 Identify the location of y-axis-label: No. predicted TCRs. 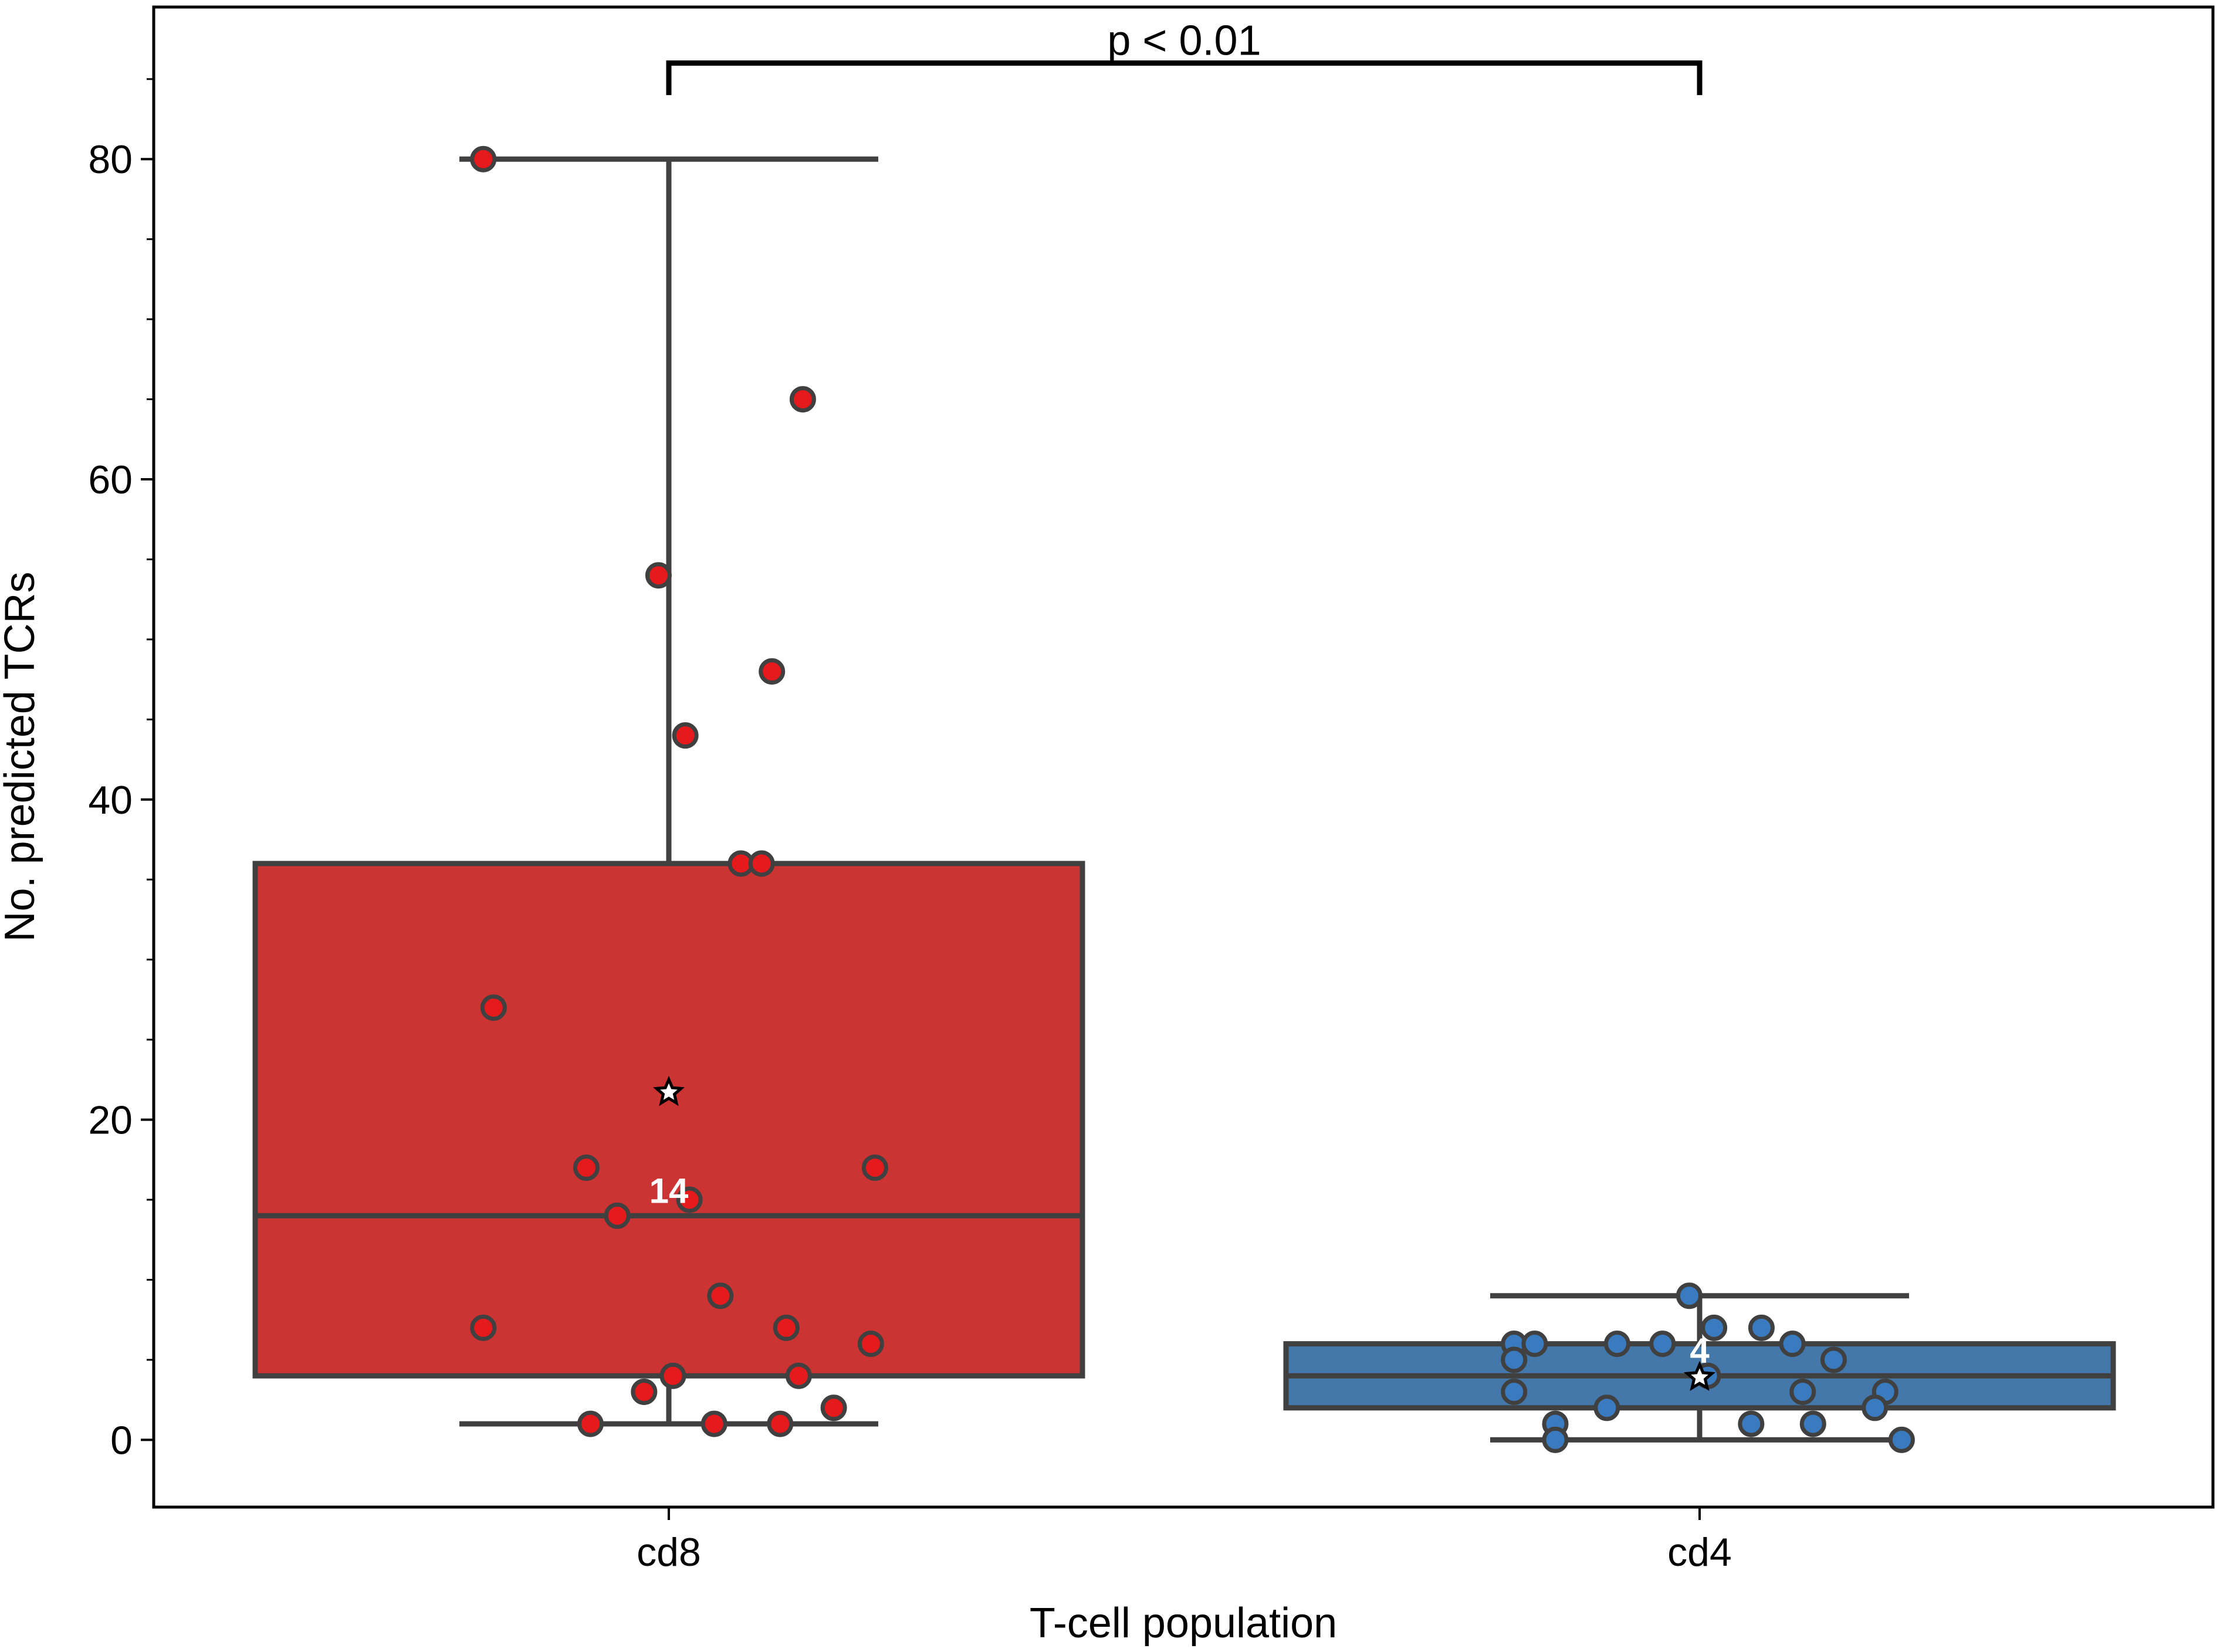
(21, 757).